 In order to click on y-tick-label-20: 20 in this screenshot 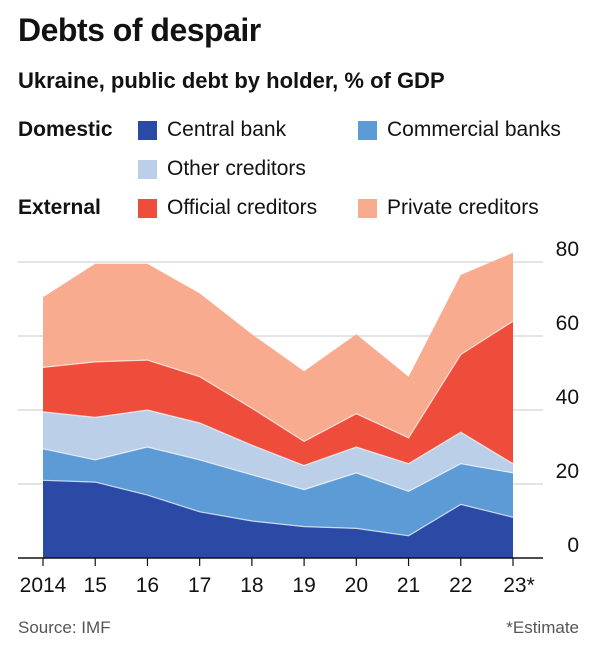, I will do `click(567, 471)`.